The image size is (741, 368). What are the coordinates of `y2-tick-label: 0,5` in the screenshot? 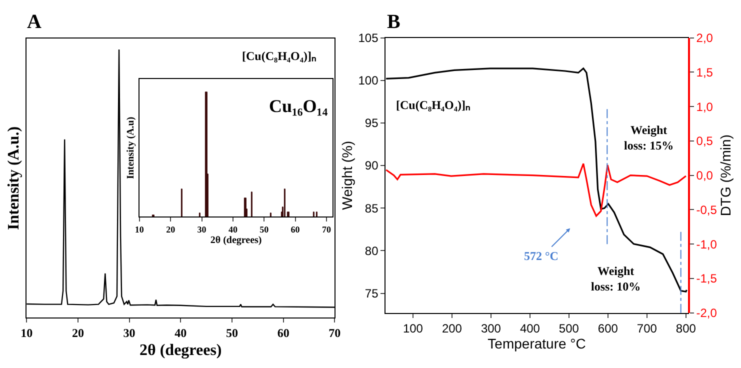 It's located at (705, 141).